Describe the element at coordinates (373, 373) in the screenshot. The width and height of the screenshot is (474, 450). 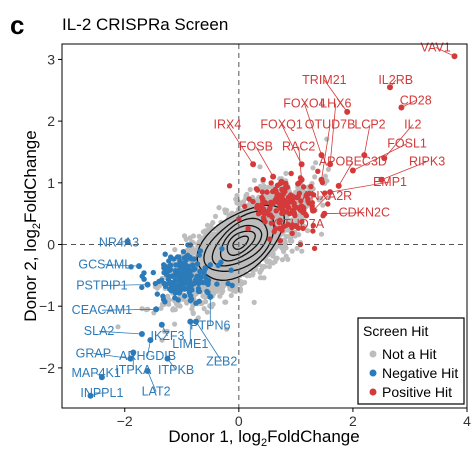
I see `legend-swatch-negative` at that location.